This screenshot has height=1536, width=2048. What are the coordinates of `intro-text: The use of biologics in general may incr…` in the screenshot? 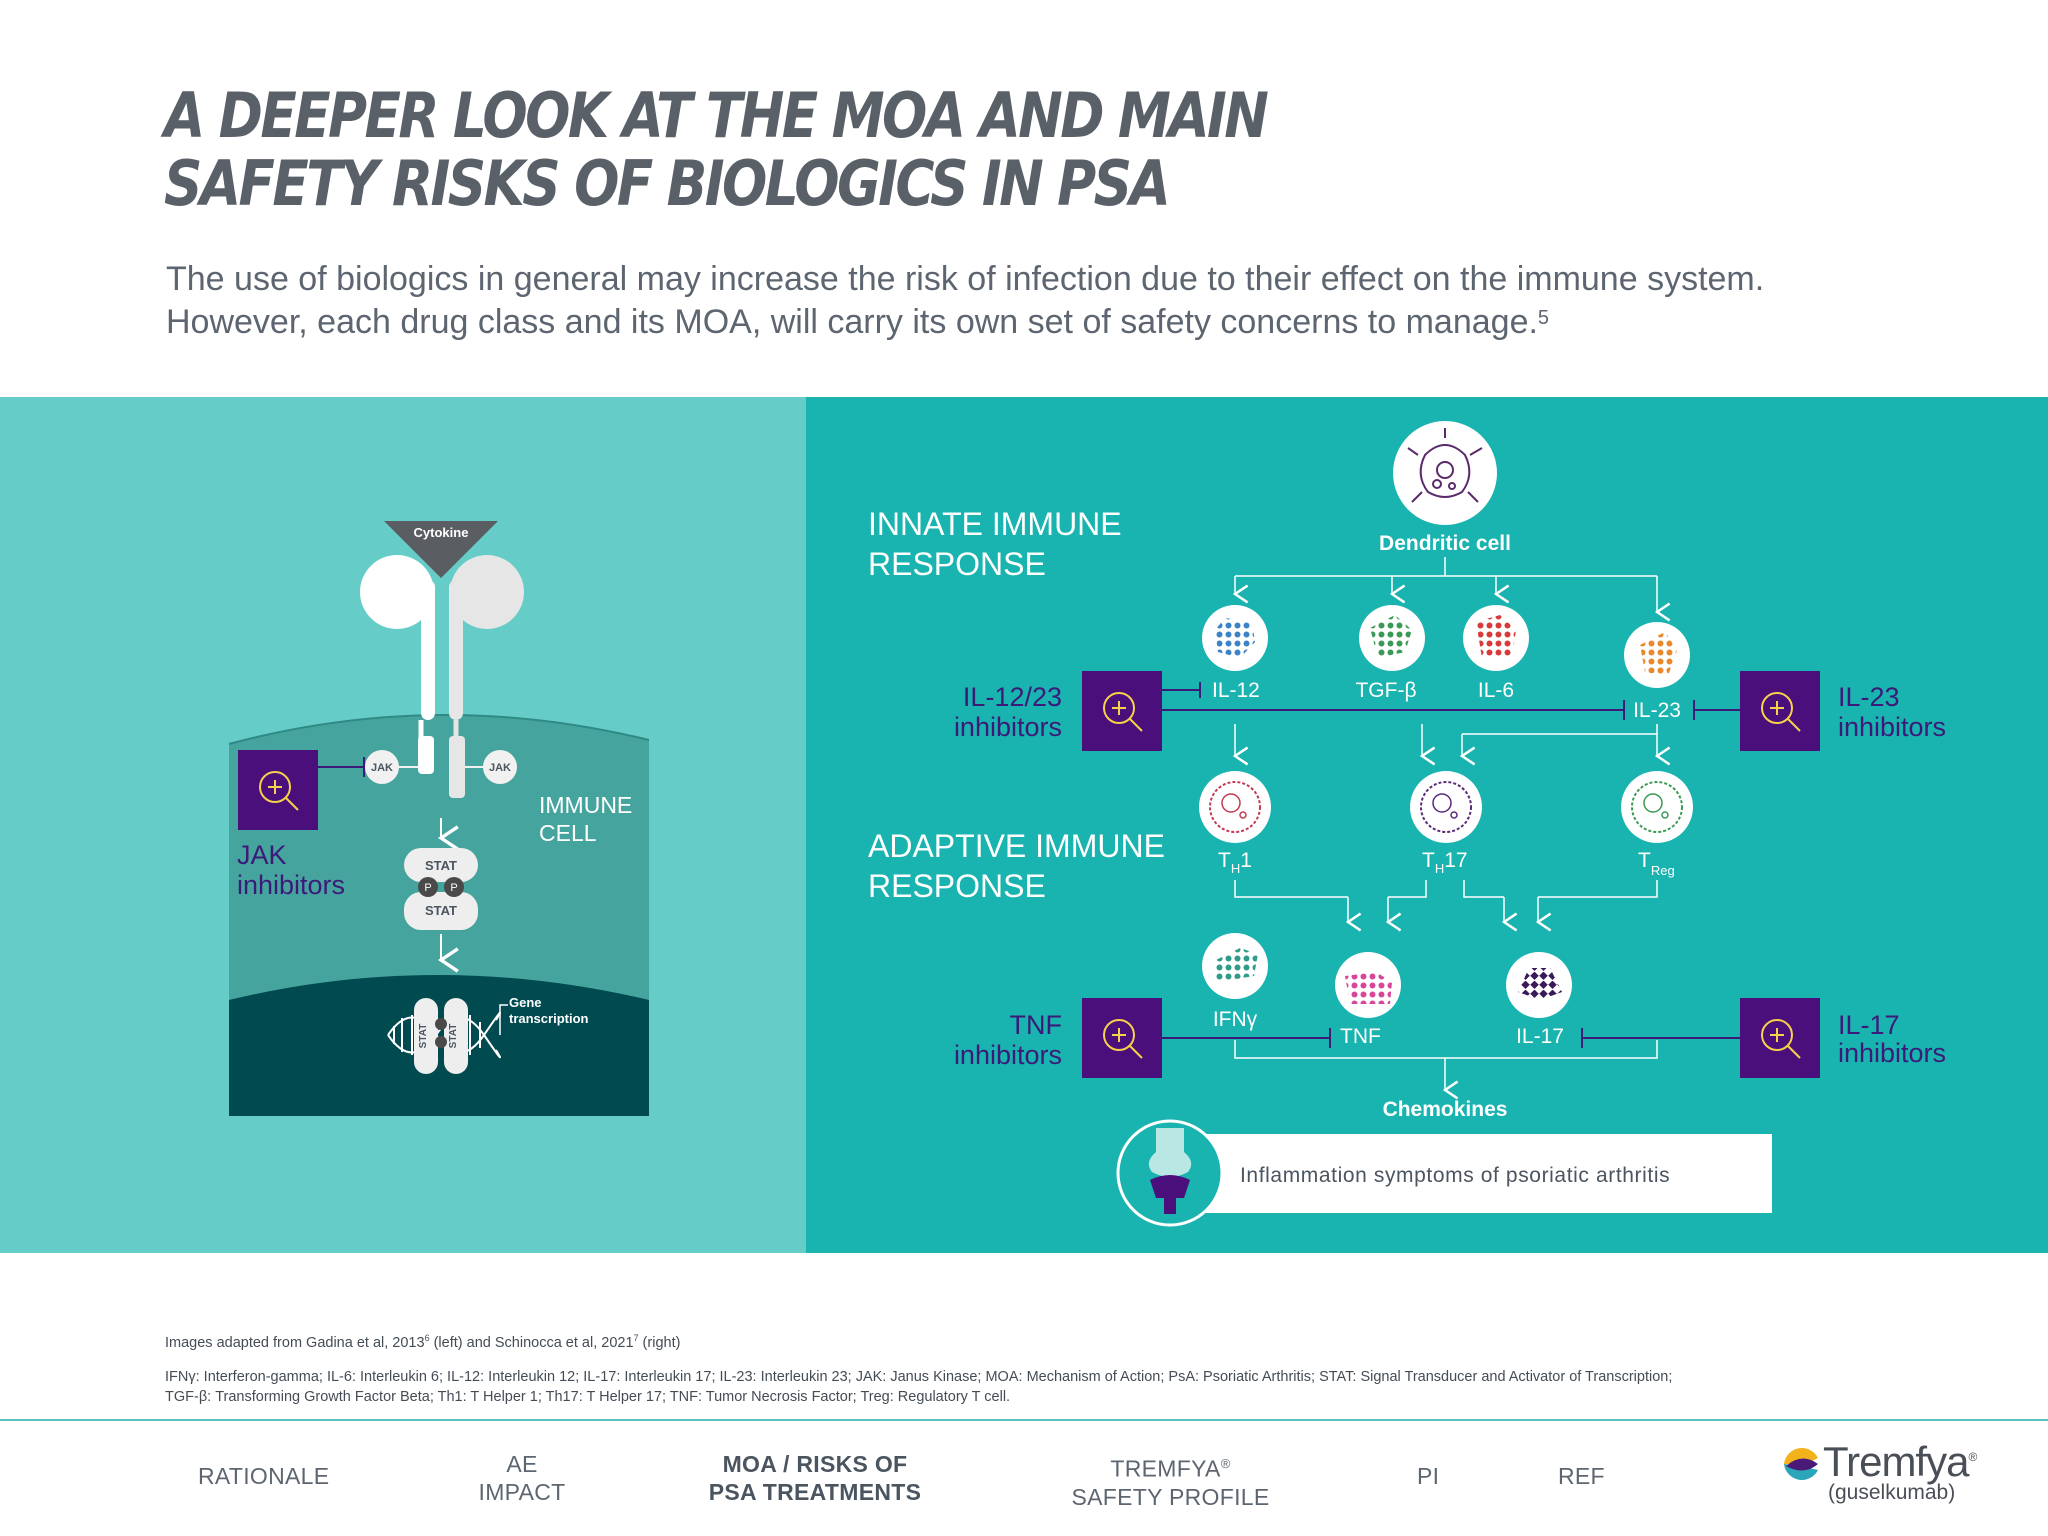 It's located at (965, 300).